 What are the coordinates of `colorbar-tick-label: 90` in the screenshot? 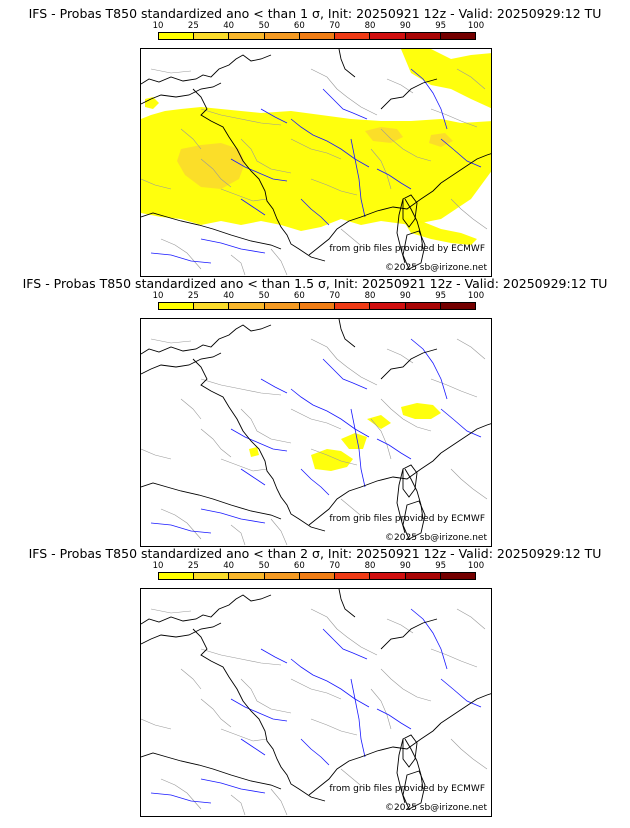 It's located at (405, 566).